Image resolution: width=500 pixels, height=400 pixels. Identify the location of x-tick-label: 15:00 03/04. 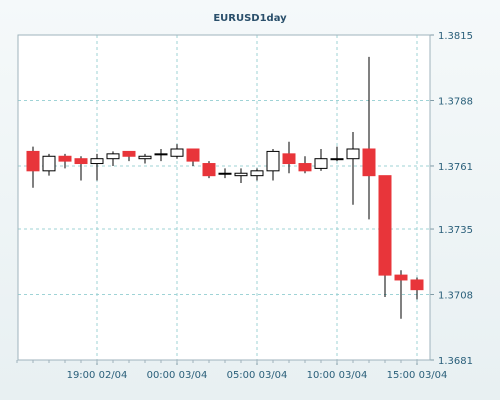
(417, 375).